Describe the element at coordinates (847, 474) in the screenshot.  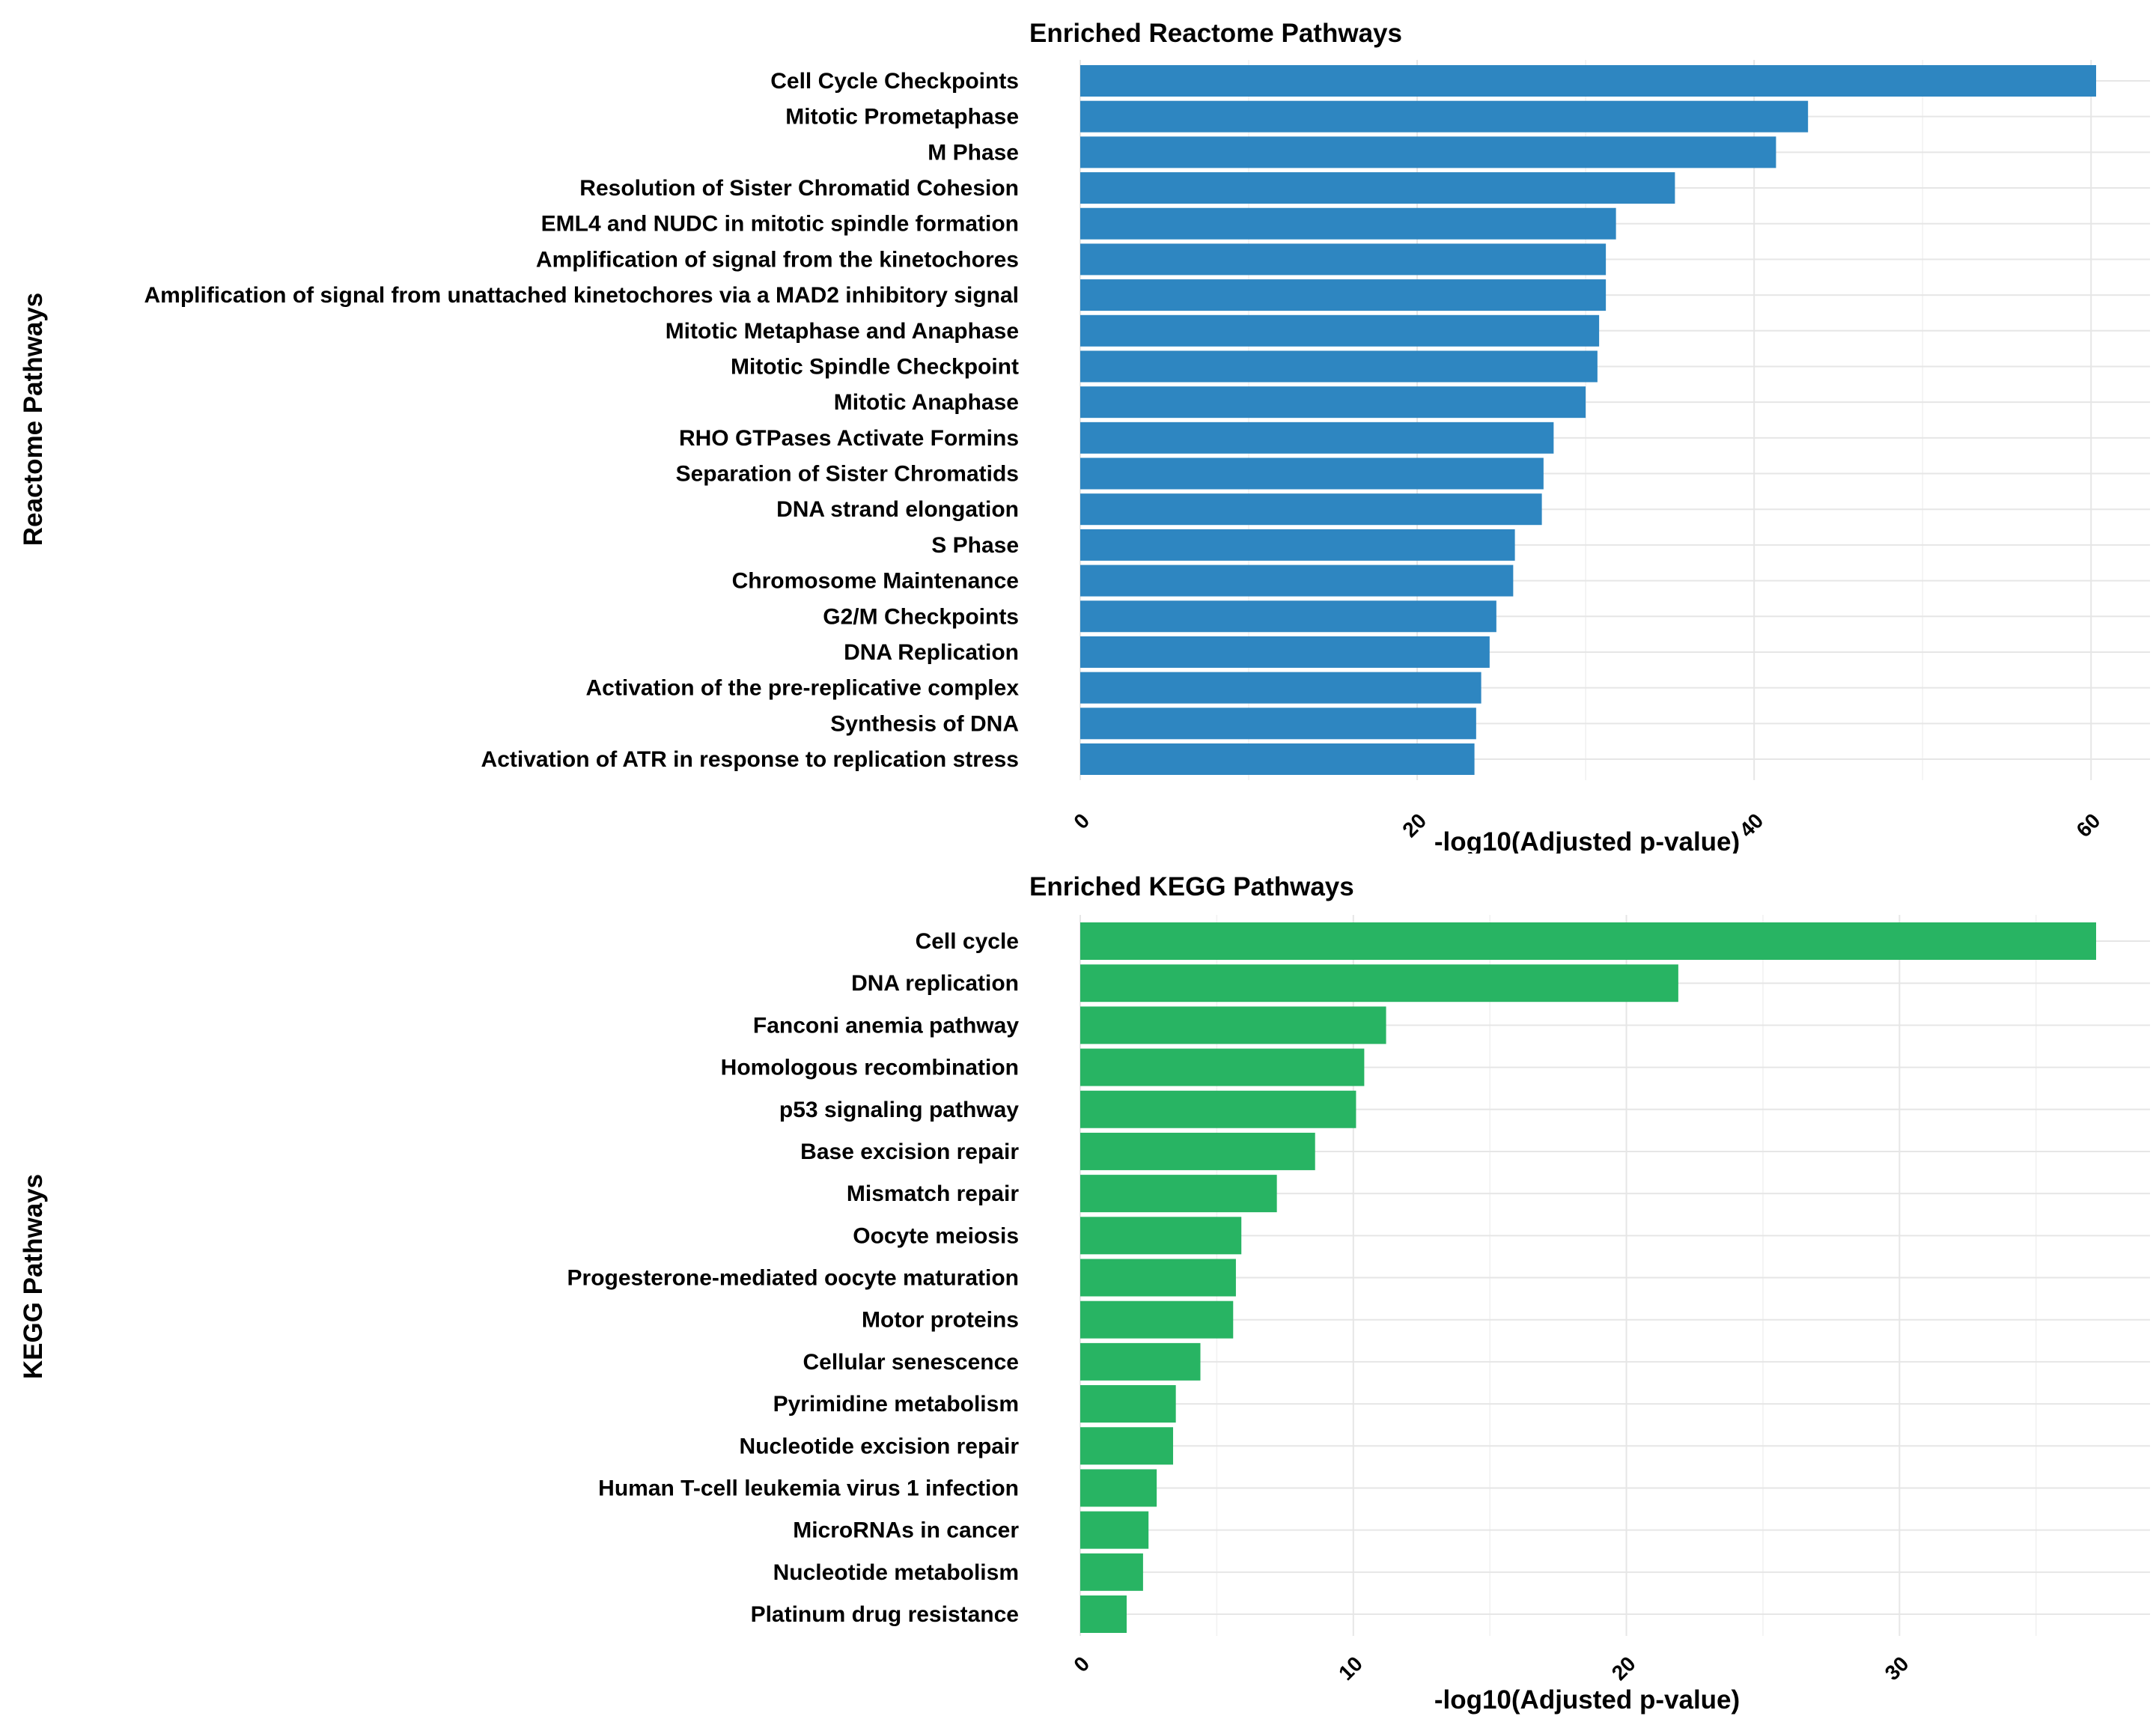
I see `reactome-category-label: Separation of Sister Chromatids` at that location.